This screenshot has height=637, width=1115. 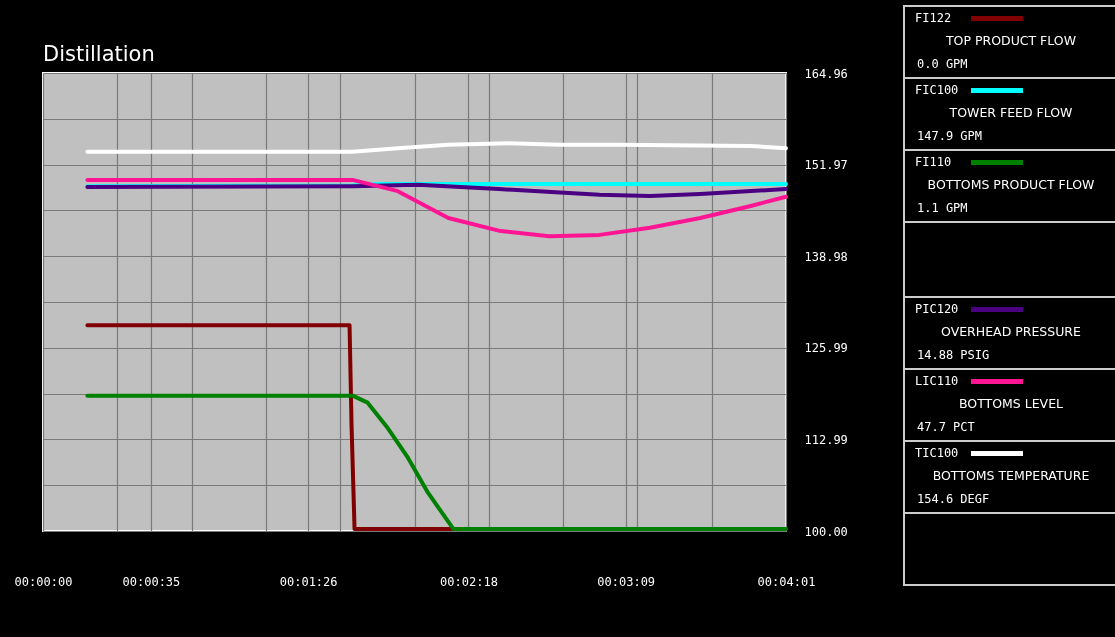 What do you see at coordinates (942, 64) in the screenshot?
I see `text: 0.0 GPM` at bounding box center [942, 64].